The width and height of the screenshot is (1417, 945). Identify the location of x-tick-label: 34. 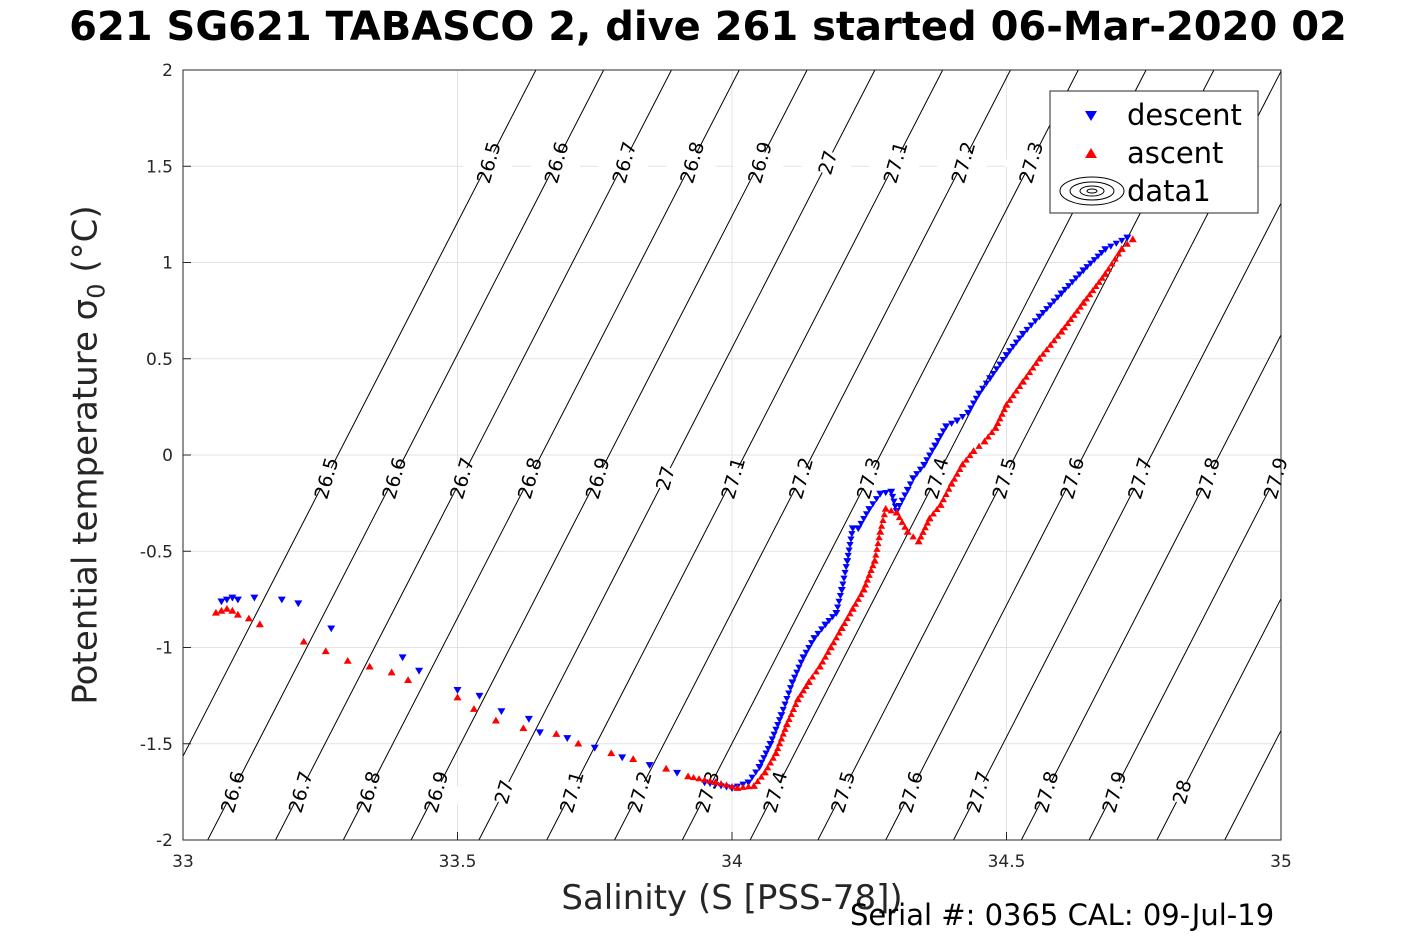
(732, 862).